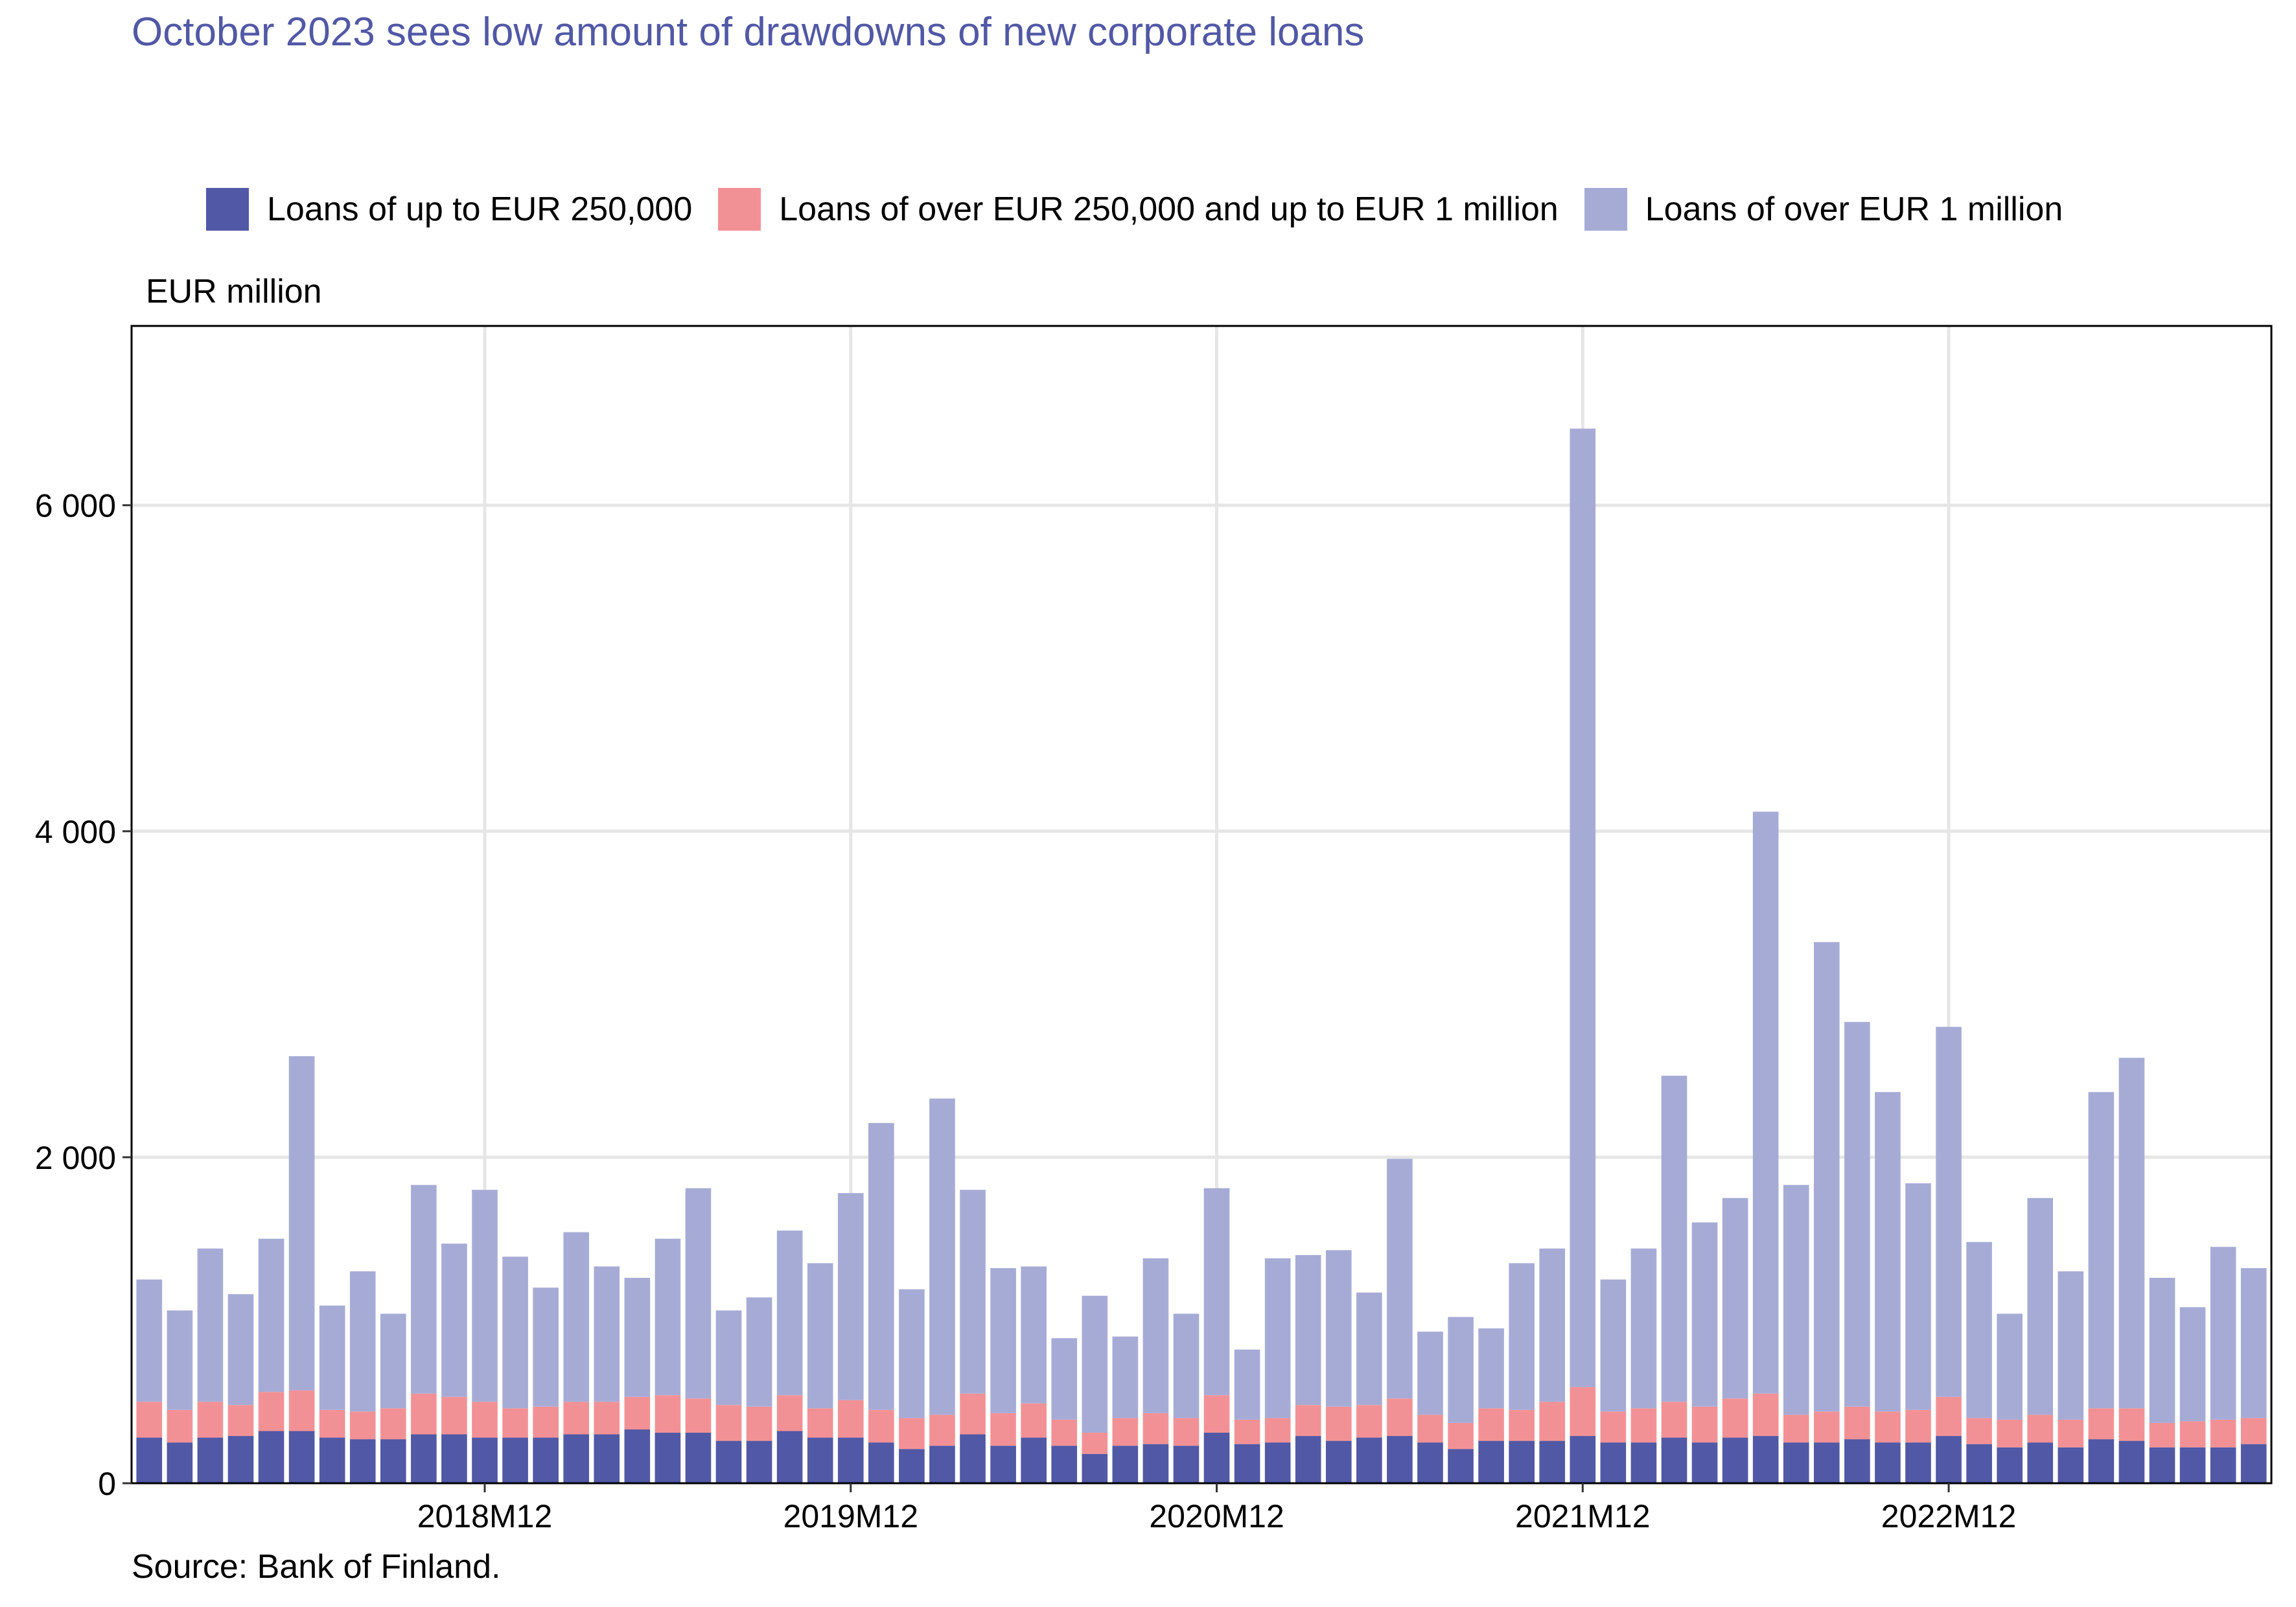 The height and width of the screenshot is (1607, 2296). What do you see at coordinates (75, 1158) in the screenshot?
I see `y-tick-label-2000: 2 000` at bounding box center [75, 1158].